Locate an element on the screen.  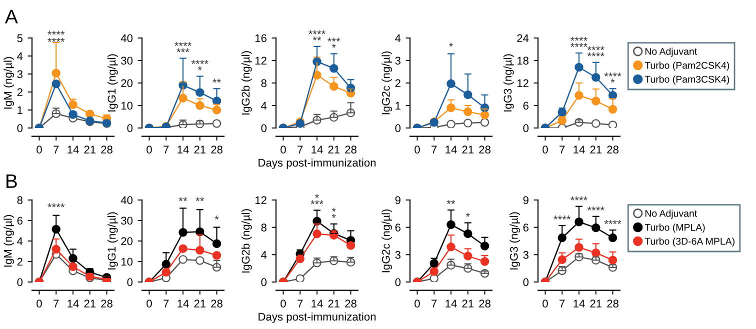
legend-label: Turbo (MPLA) is located at coordinates (674, 228).